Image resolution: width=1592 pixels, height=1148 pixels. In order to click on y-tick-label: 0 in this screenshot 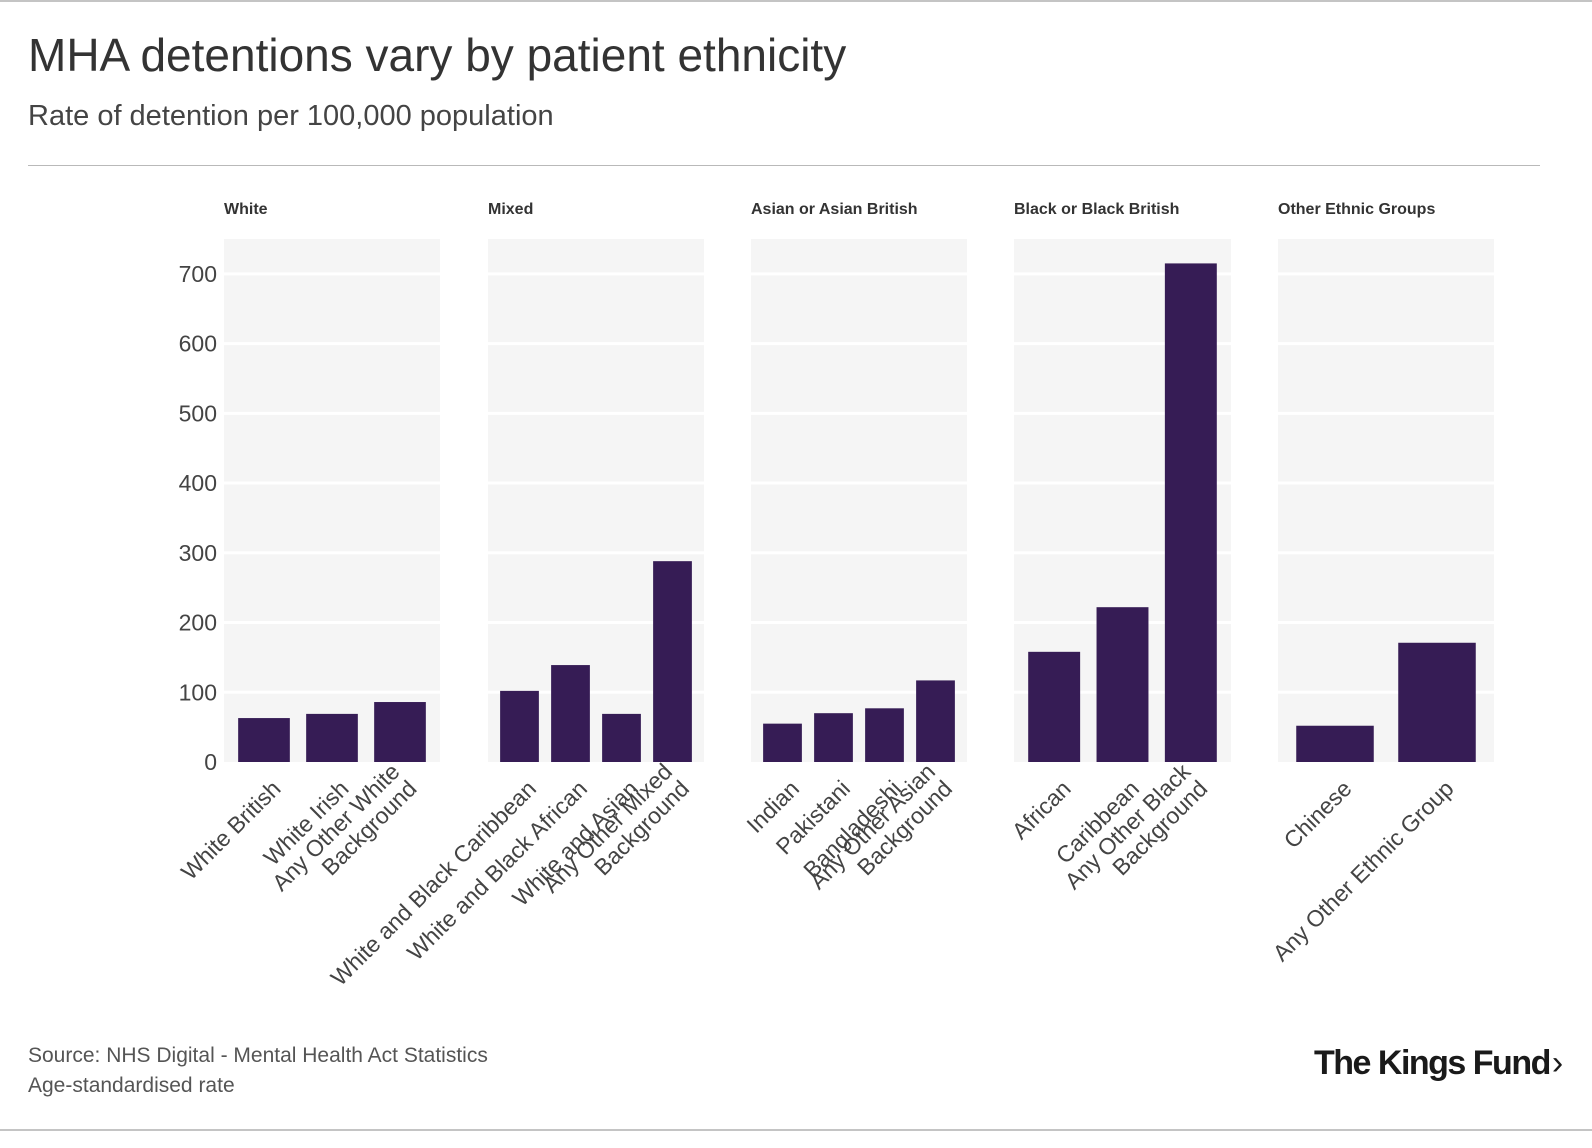, I will do `click(210, 762)`.